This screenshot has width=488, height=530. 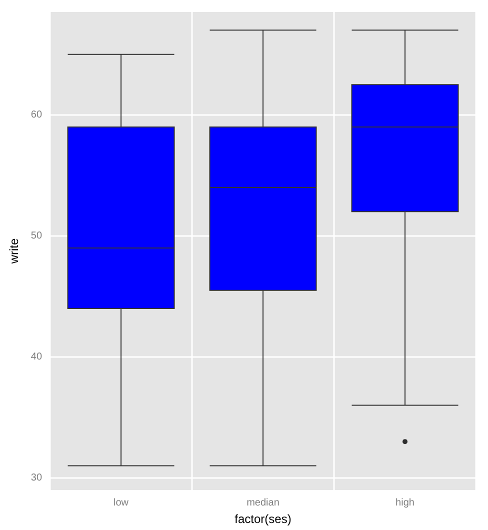 What do you see at coordinates (263, 503) in the screenshot?
I see `x-tick-label: median` at bounding box center [263, 503].